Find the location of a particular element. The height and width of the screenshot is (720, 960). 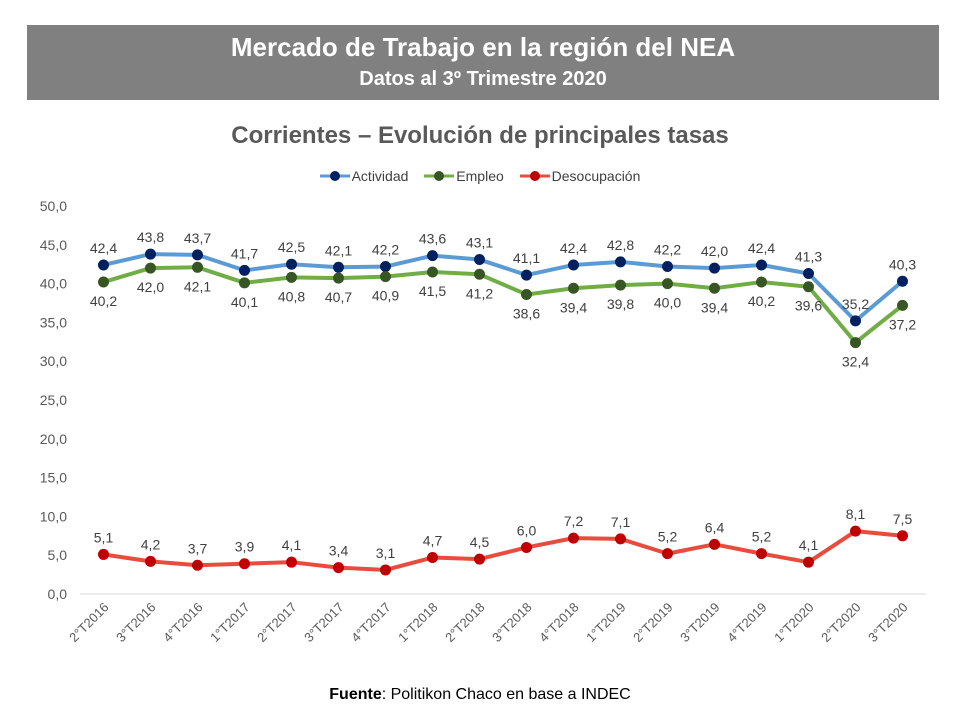

data-label-actividad: 42,1 is located at coordinates (338, 250).